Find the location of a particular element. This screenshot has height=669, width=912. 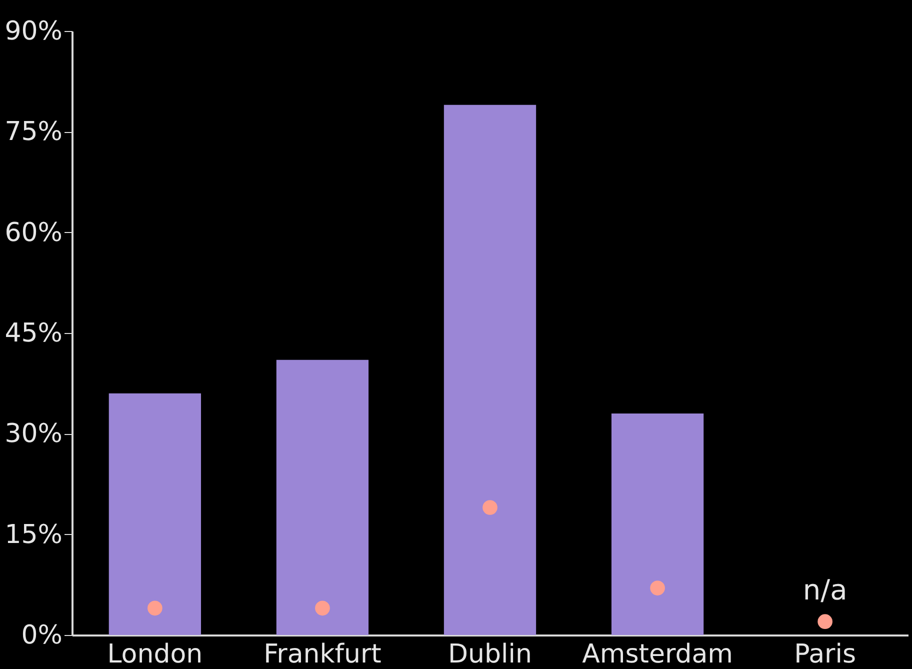

y-tick-label: 60% is located at coordinates (33, 233).